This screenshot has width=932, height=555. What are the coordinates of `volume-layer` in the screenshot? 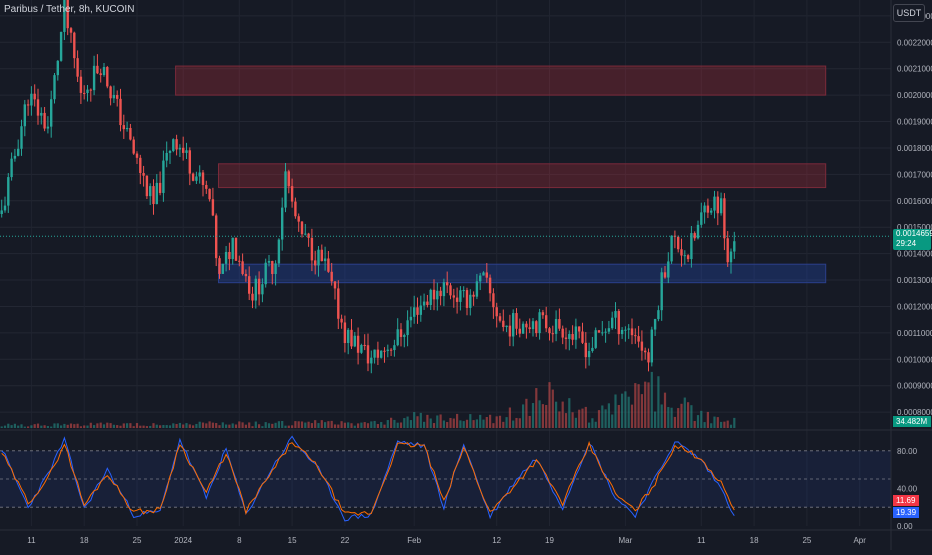 It's located at (368, 399).